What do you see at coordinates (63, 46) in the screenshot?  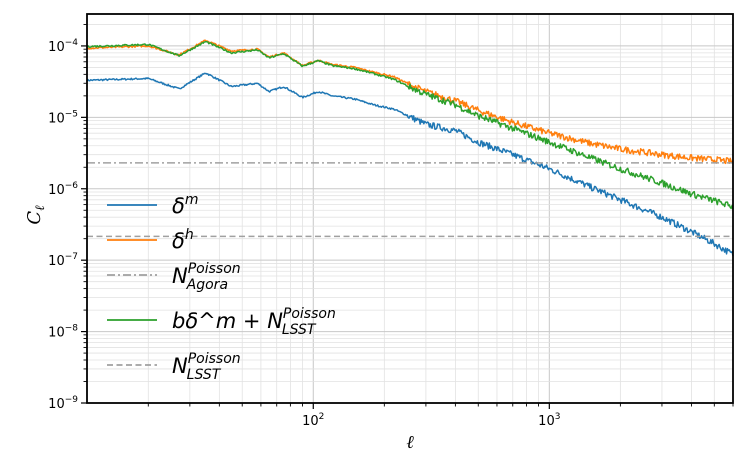 I see `y-tick-label: 10⁻⁴` at bounding box center [63, 46].